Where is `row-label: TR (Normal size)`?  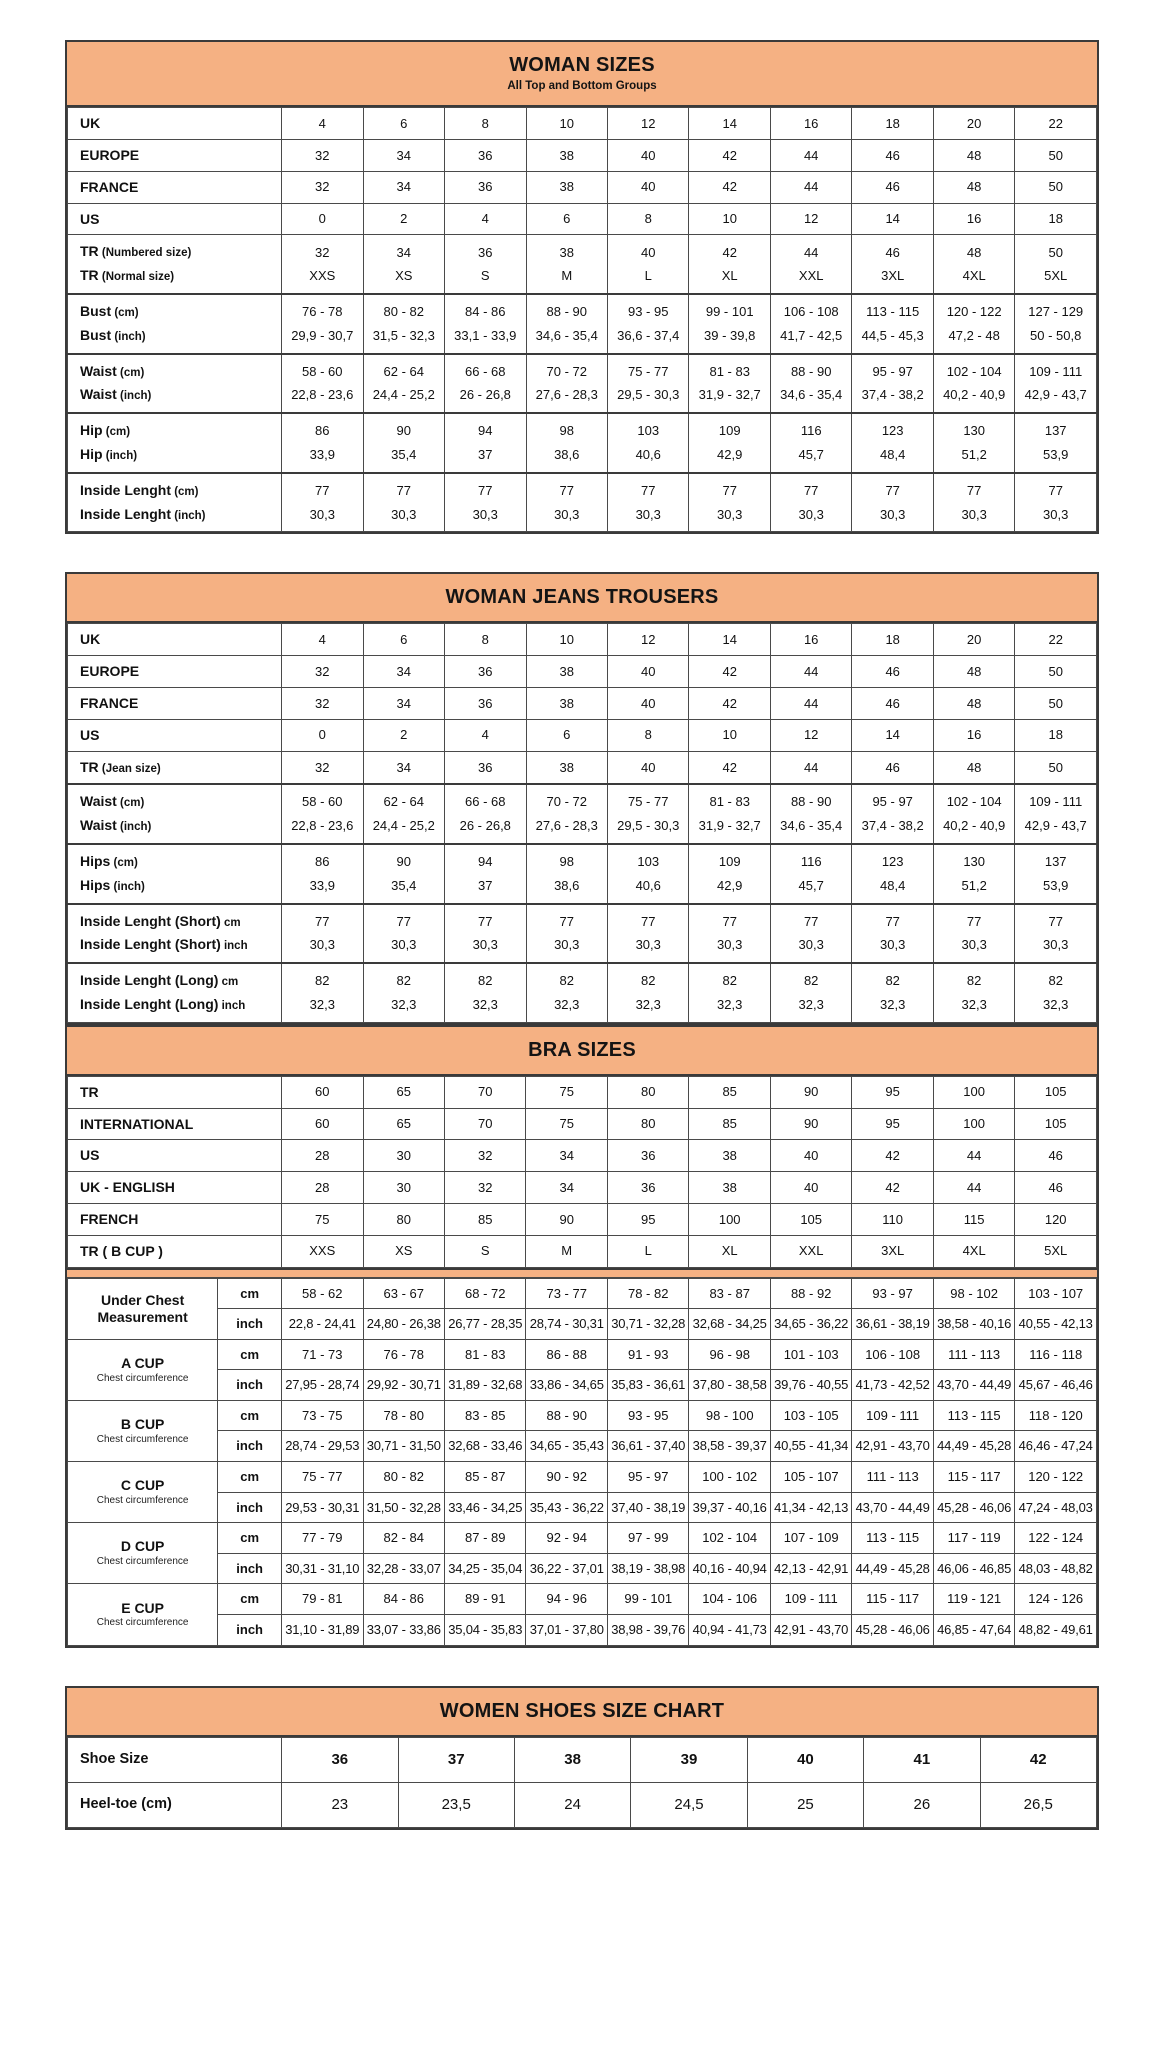 row-label: TR (Normal size) is located at coordinates (174, 279).